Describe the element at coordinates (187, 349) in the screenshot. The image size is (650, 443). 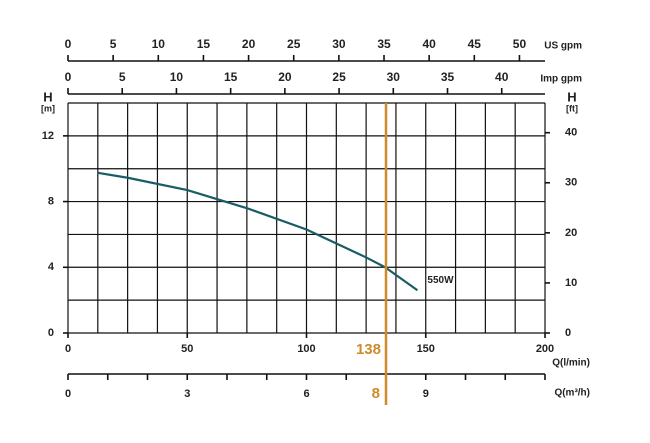
I see `x-tick-label: 50` at that location.